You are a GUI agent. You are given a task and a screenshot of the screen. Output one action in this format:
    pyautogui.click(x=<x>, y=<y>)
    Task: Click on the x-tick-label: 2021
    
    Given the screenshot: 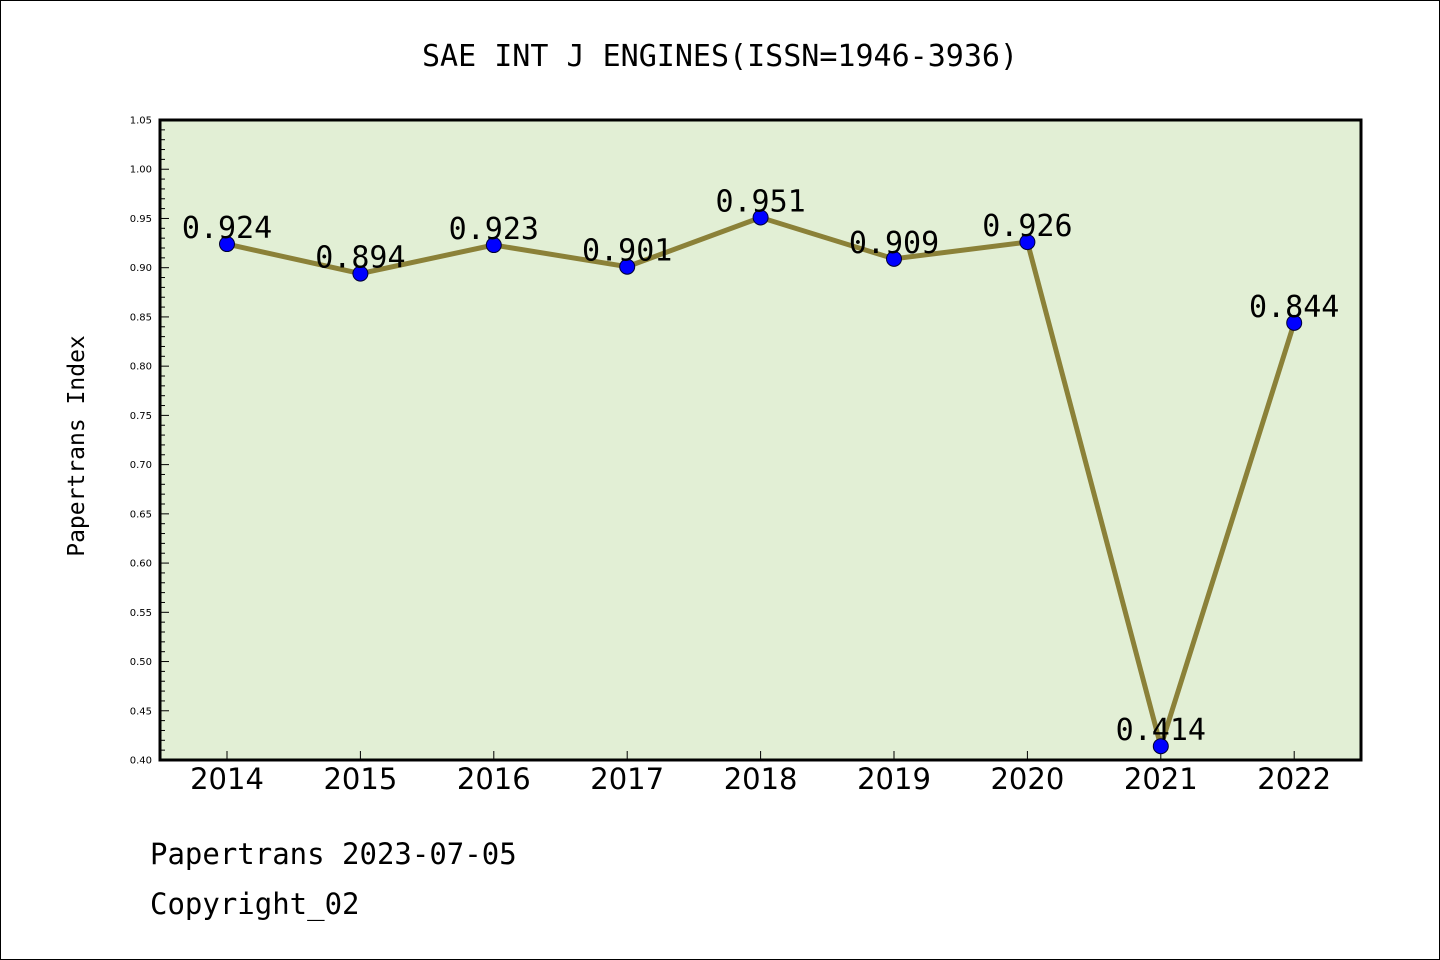 What is the action you would take?
    pyautogui.click(x=1161, y=779)
    